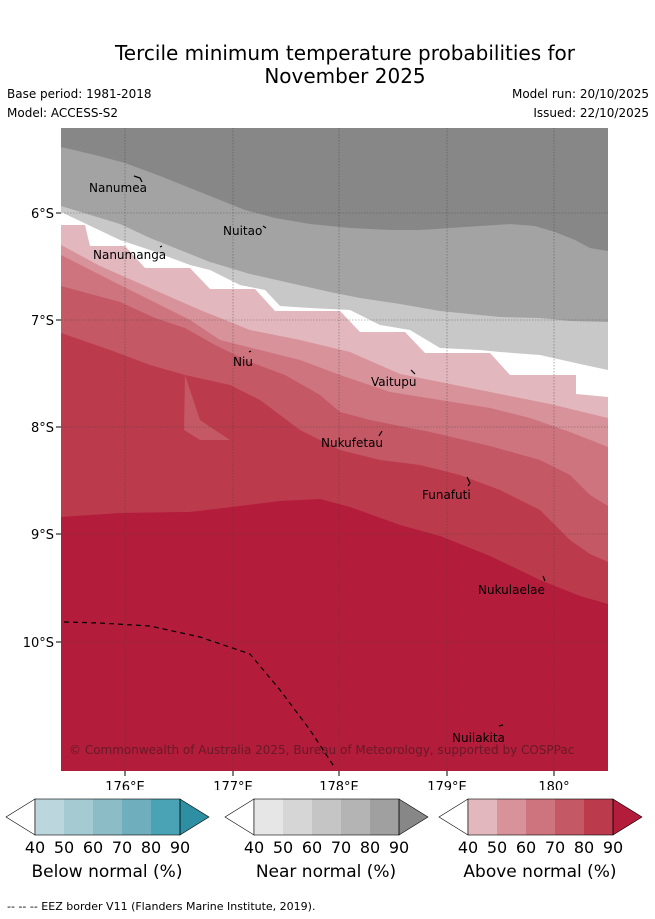  What do you see at coordinates (345, 76) in the screenshot?
I see `title-line-2: November 2025` at bounding box center [345, 76].